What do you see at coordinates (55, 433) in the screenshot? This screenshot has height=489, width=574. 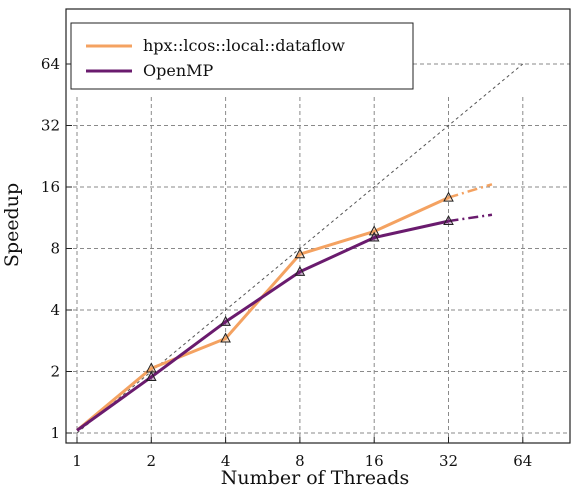 I see `y-tick-label: 1` at bounding box center [55, 433].